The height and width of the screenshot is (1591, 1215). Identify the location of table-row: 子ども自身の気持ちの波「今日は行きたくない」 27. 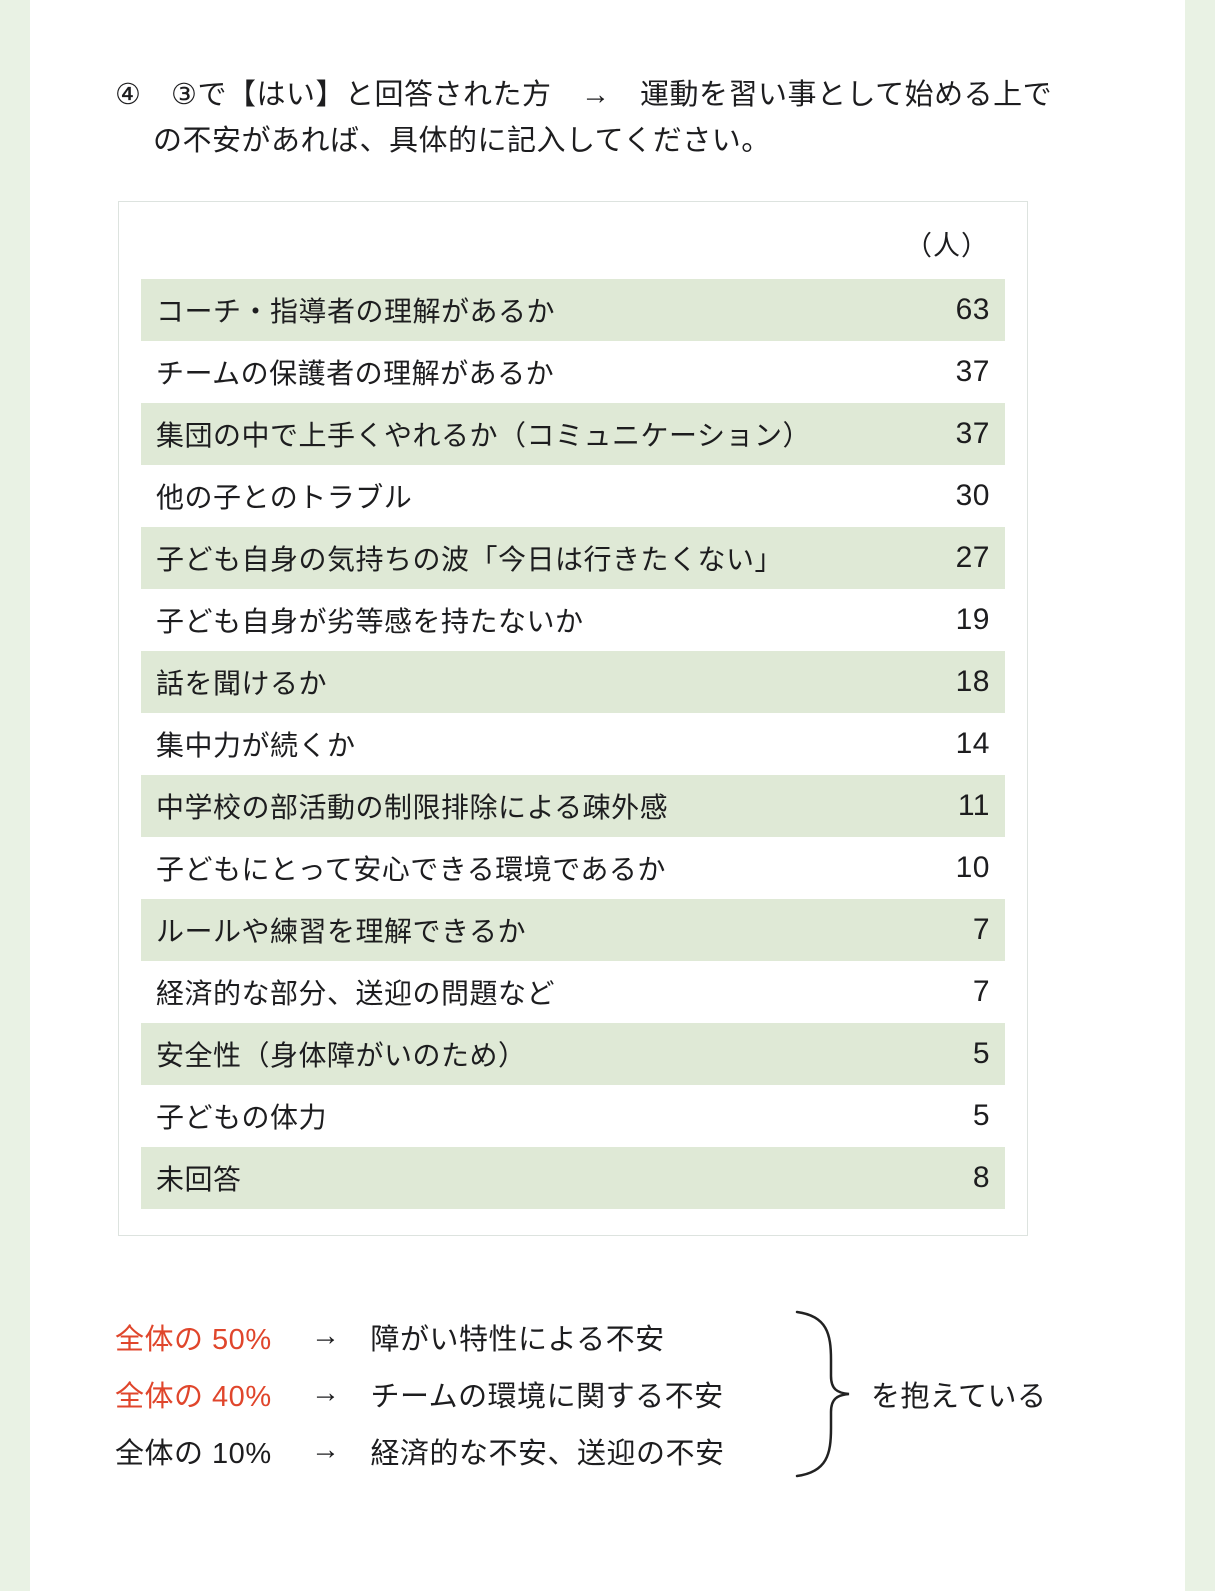
(573, 557).